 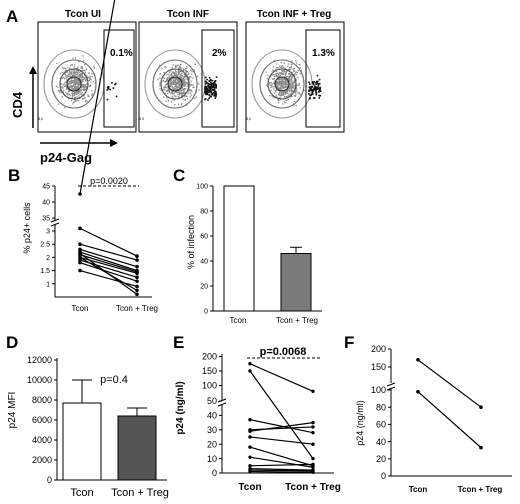 I want to click on panel-b-tick-label: 2.5, so click(x=45, y=245).